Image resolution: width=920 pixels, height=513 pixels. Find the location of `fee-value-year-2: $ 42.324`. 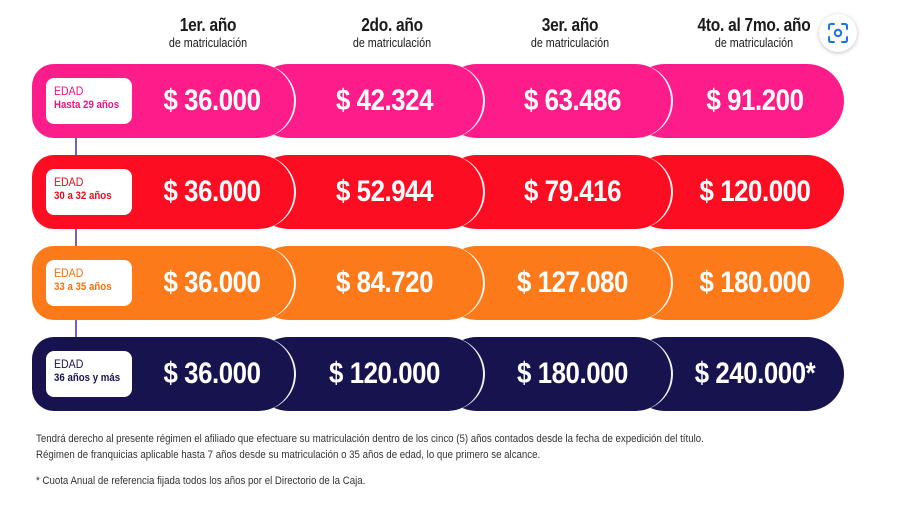

fee-value-year-2: $ 42.324 is located at coordinates (384, 100).